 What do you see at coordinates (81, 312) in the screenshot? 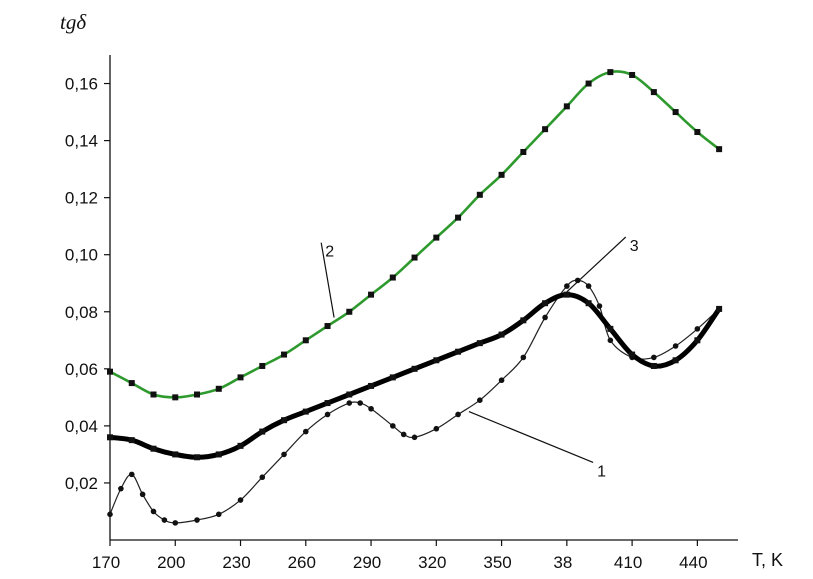
I see `y-tick-label: 0,08` at bounding box center [81, 312].